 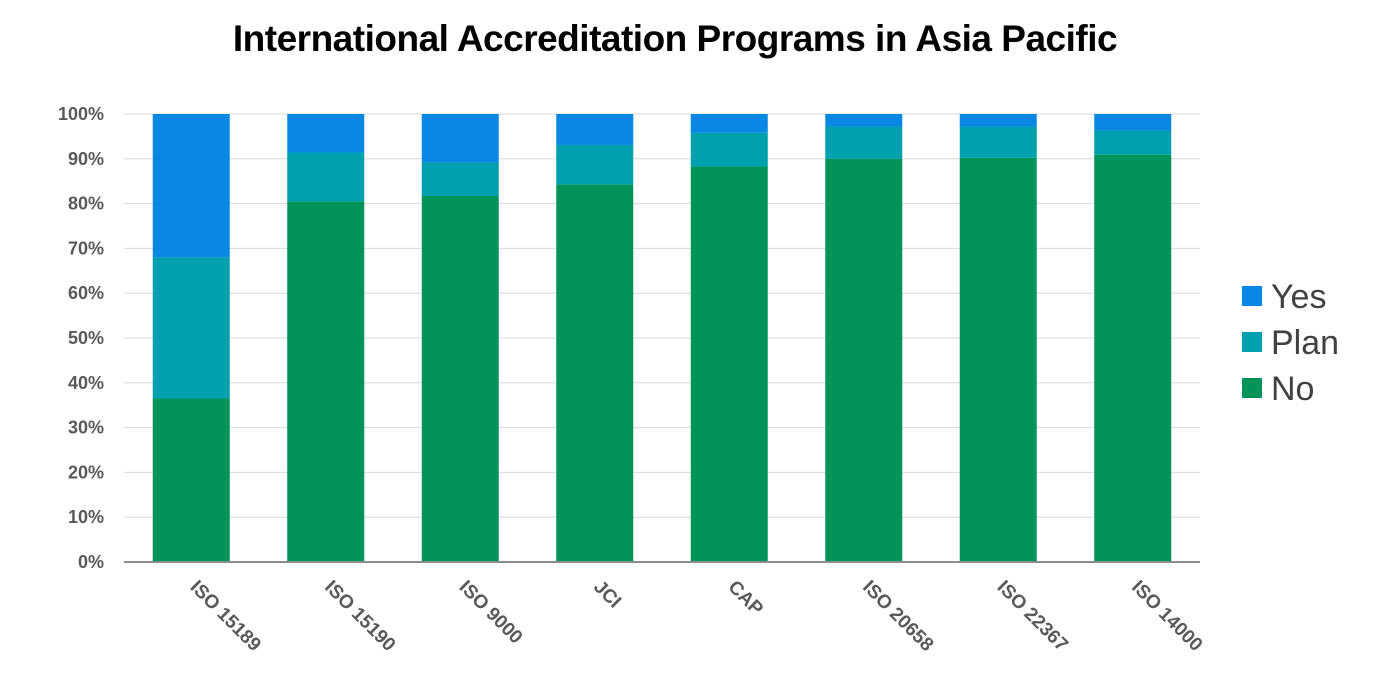 I want to click on legend-label-plan: Plan, so click(x=1305, y=343).